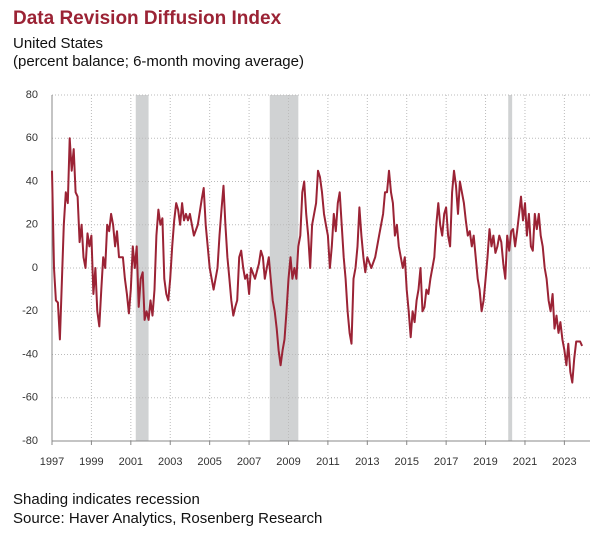 The height and width of the screenshot is (540, 598). I want to click on chart-note: Shading indicates recession, so click(106, 499).